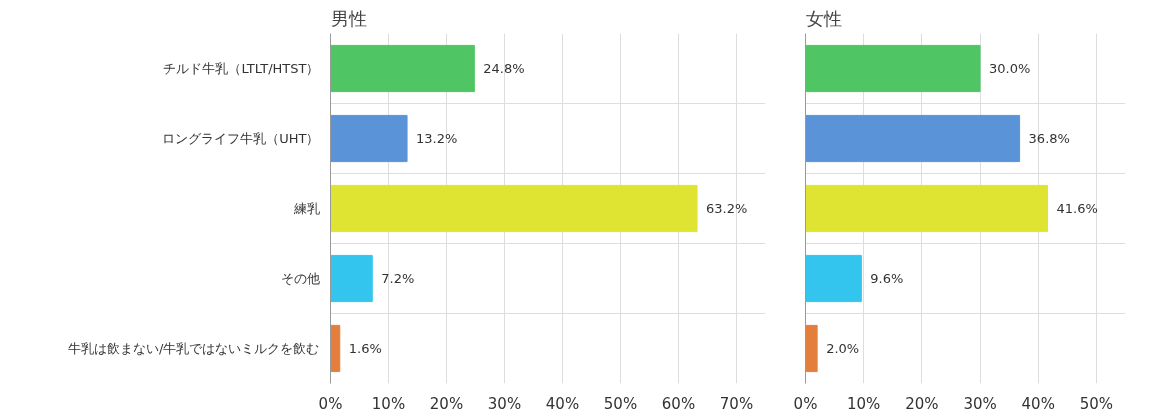 The width and height of the screenshot is (1150, 417). I want to click on data-label: 36.8%, so click(1049, 138).